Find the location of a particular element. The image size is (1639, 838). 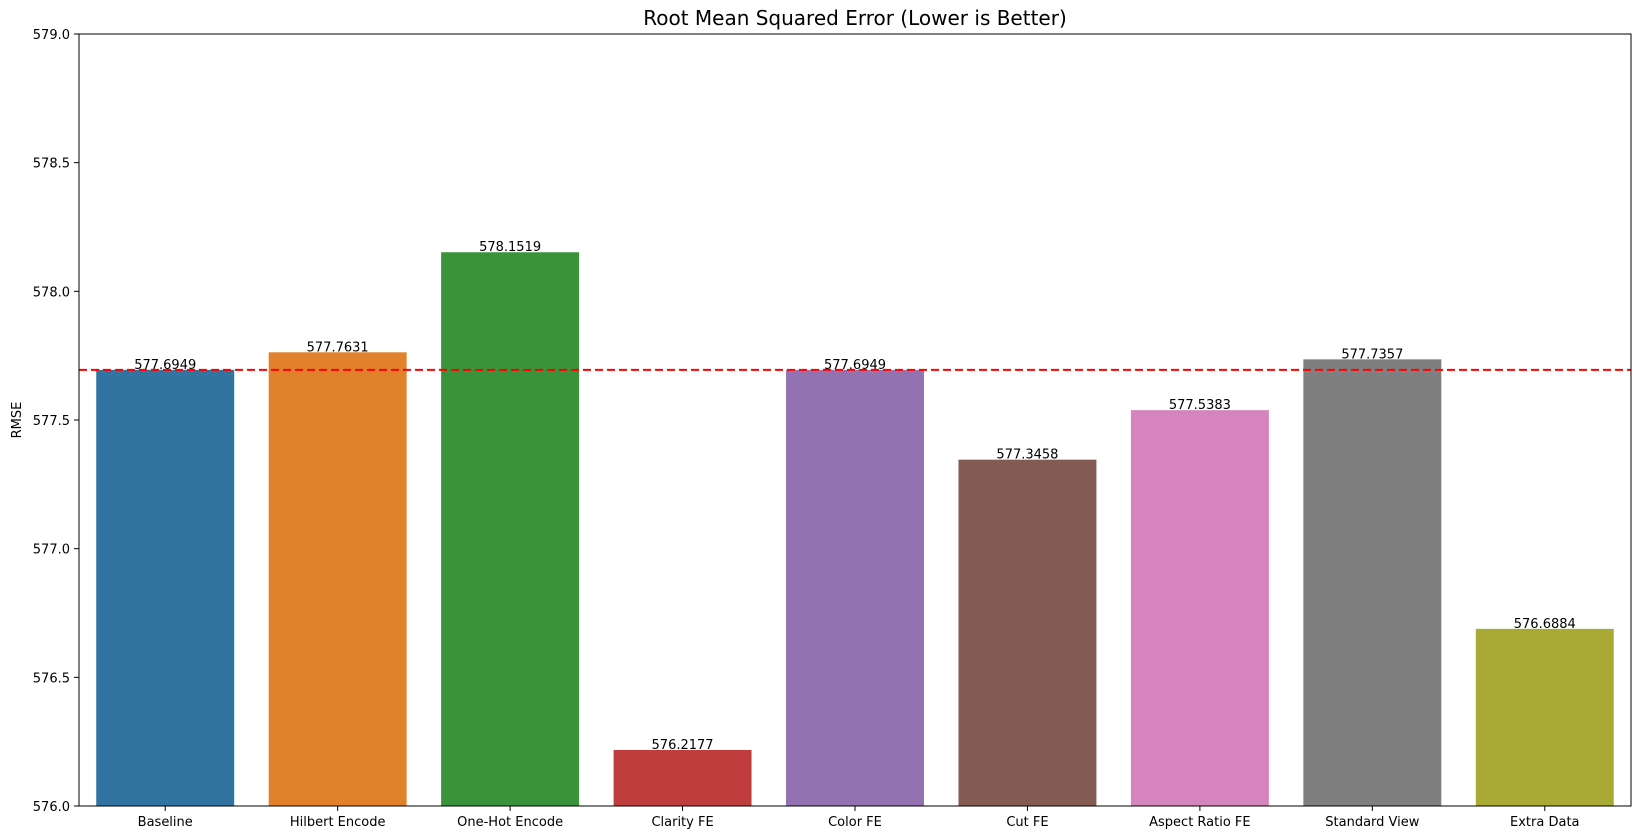

y-tick-label: 578.0 is located at coordinates (51, 292).